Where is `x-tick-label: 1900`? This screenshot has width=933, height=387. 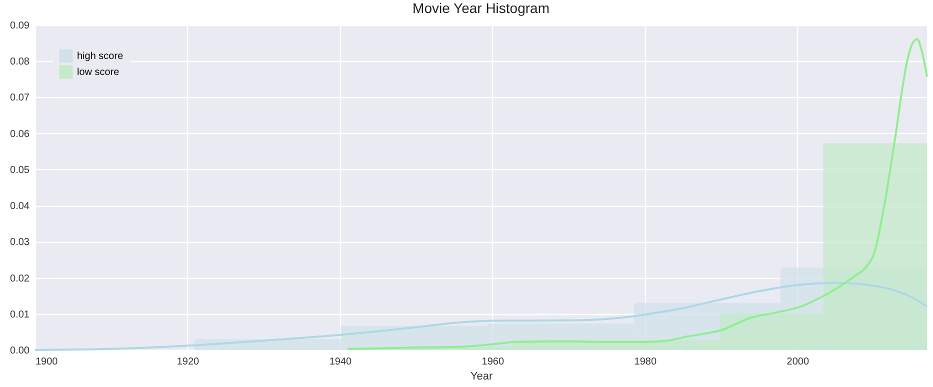
x-tick-label: 1900 is located at coordinates (47, 362).